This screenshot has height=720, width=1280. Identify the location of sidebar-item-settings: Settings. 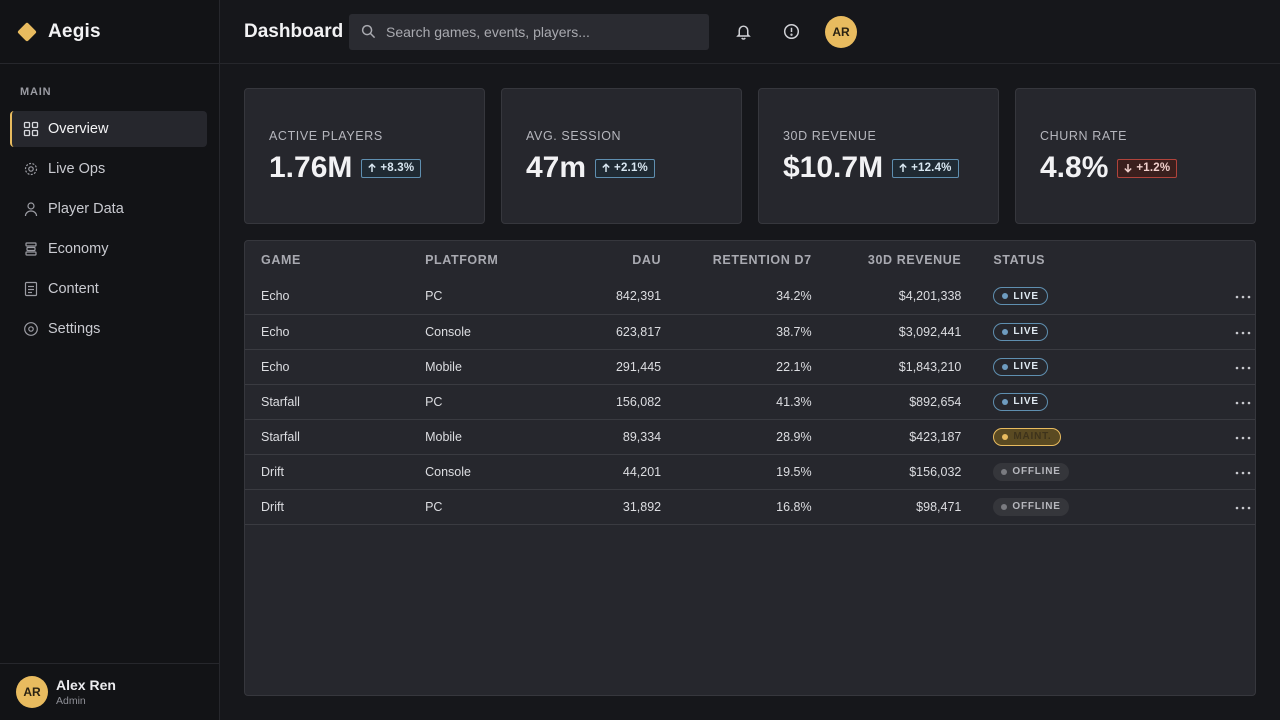
(108, 329).